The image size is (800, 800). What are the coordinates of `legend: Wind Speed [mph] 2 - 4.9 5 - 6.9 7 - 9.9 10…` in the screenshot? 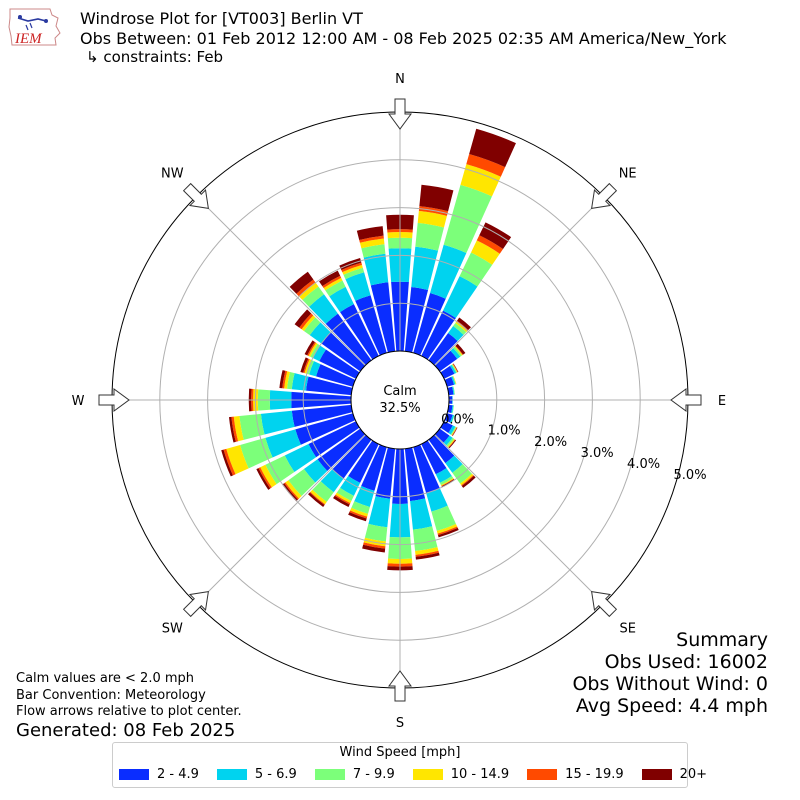 It's located at (409, 765).